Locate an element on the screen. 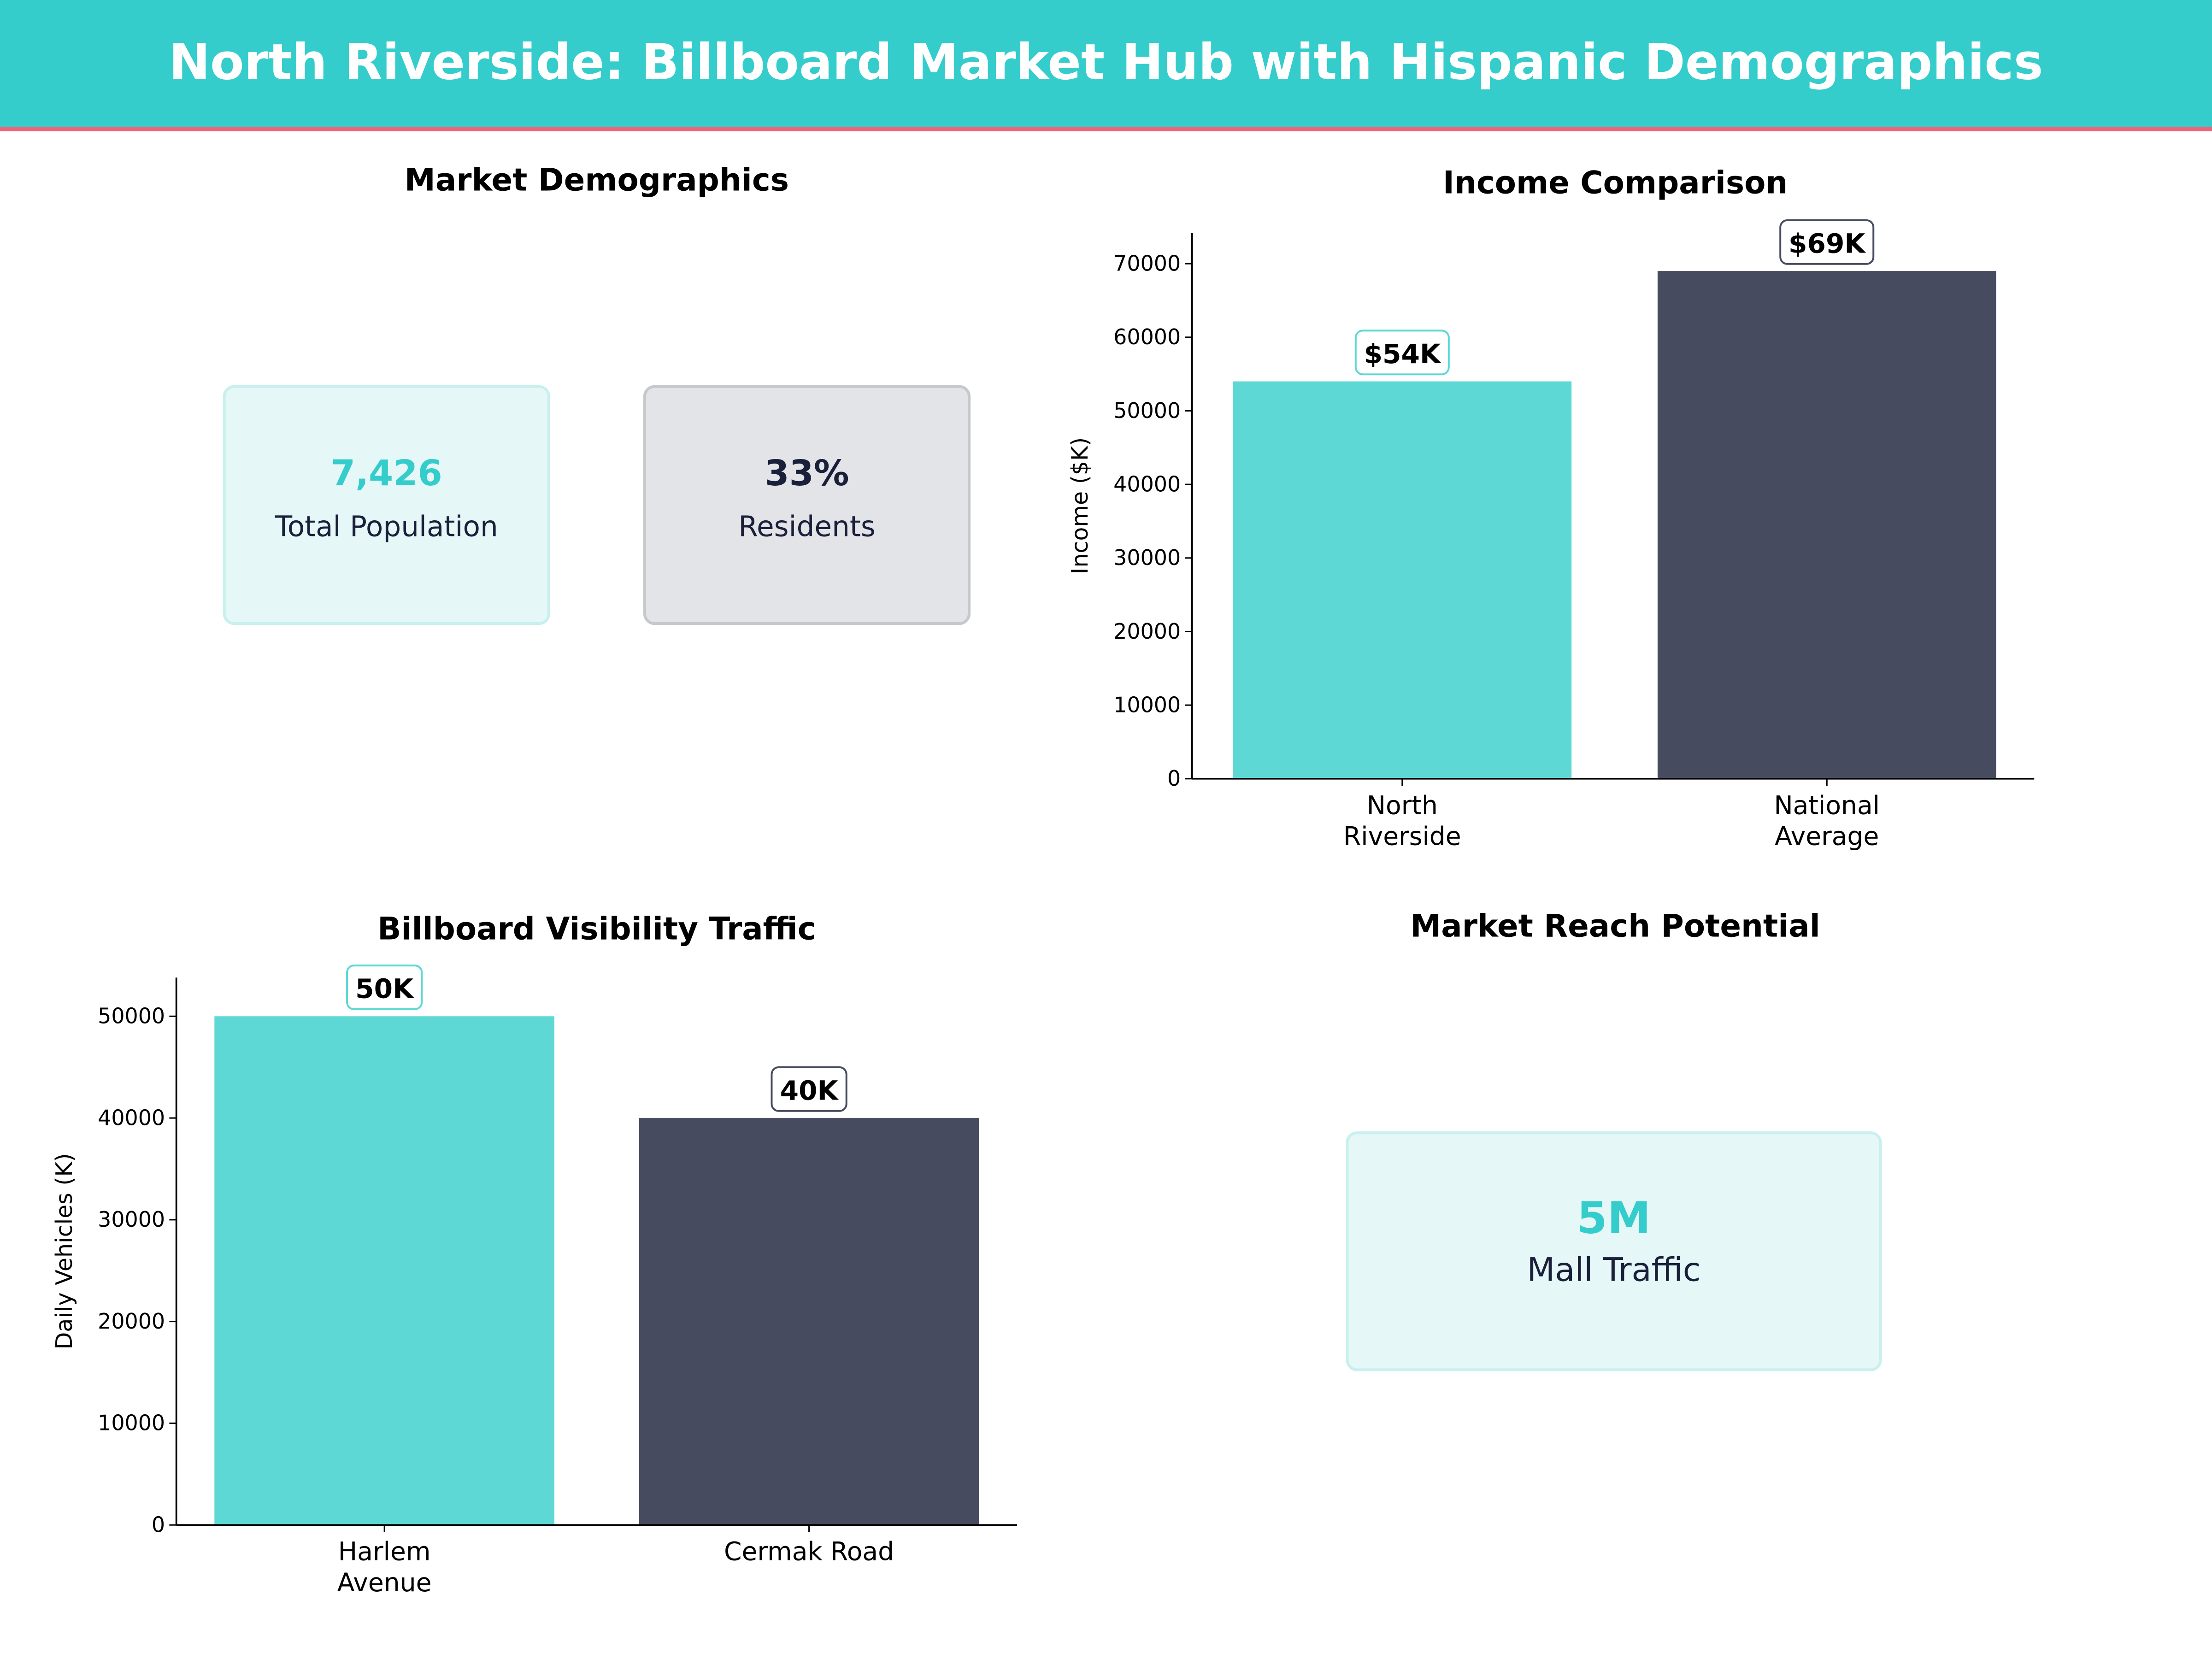  x-tick-label: National is located at coordinates (1827, 805).